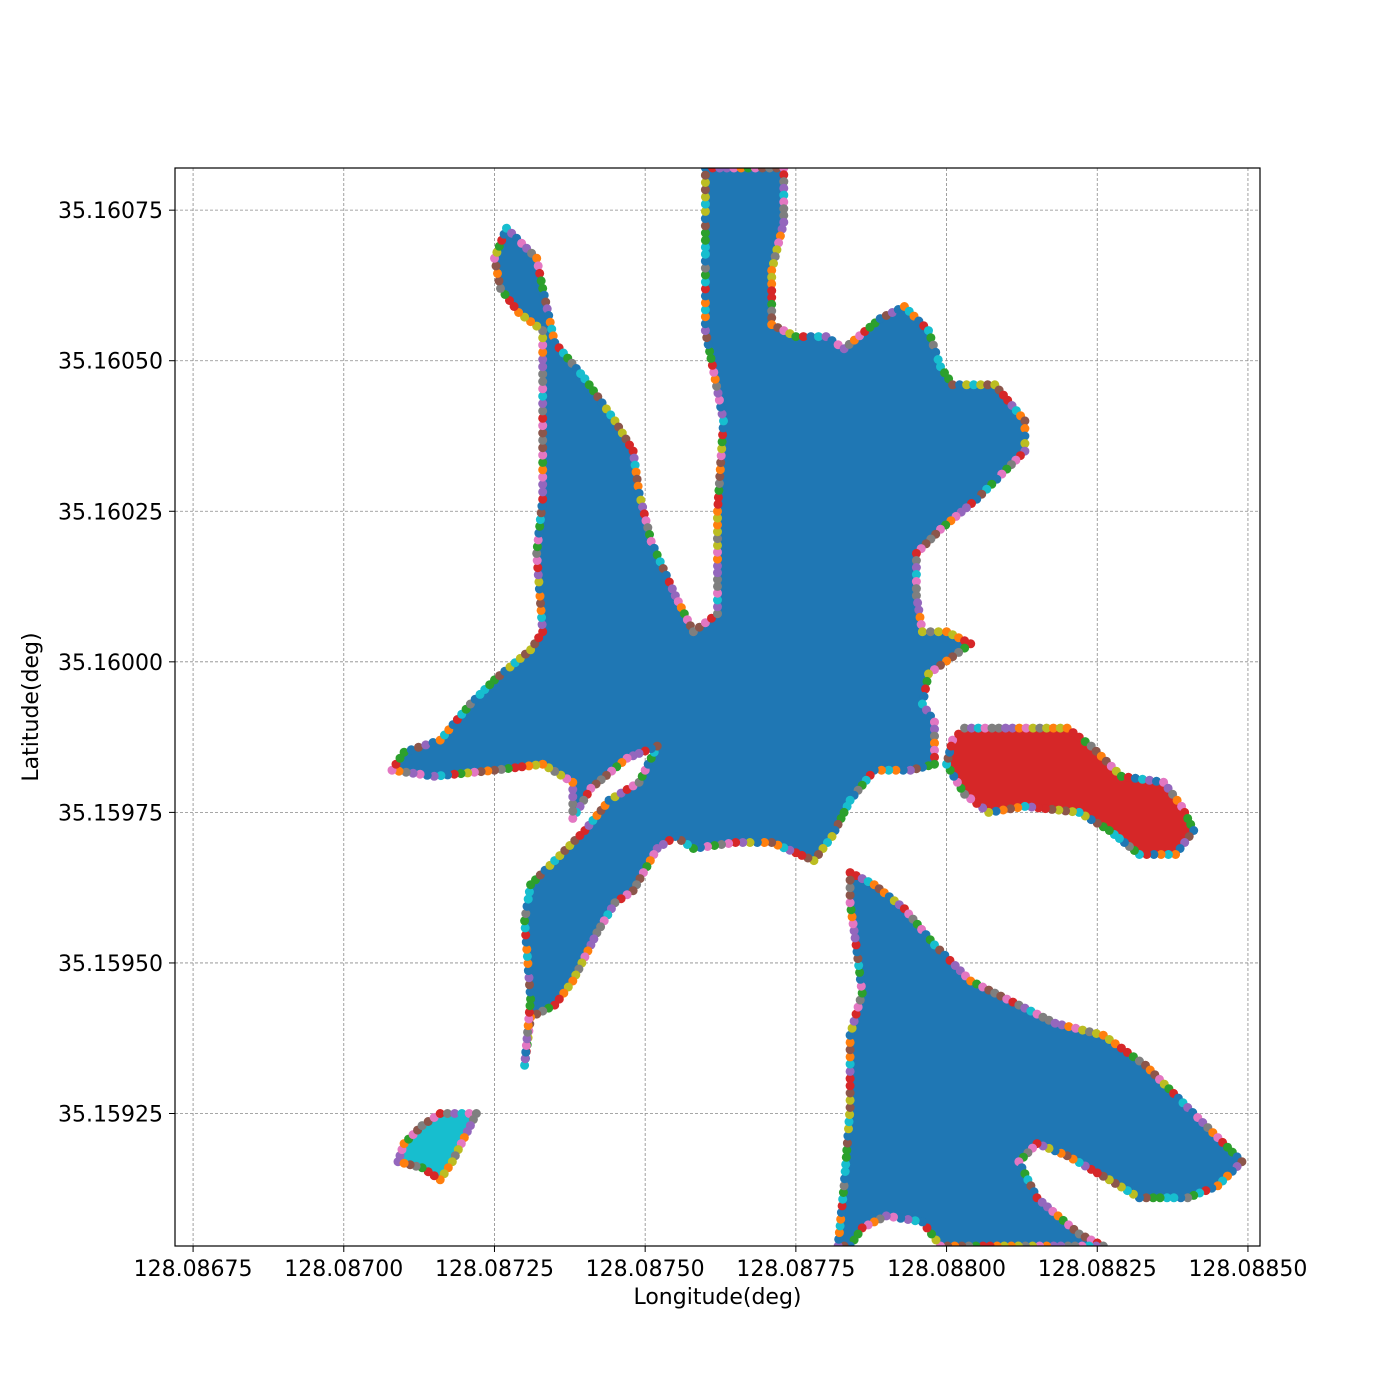  I want to click on y-tick-label: 35.15975, so click(110, 813).